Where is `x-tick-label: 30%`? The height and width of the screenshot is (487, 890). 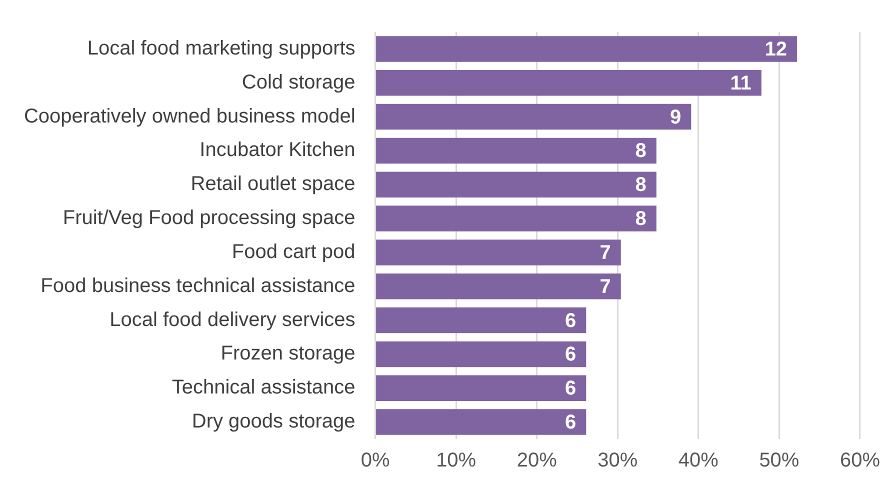 x-tick-label: 30% is located at coordinates (618, 461).